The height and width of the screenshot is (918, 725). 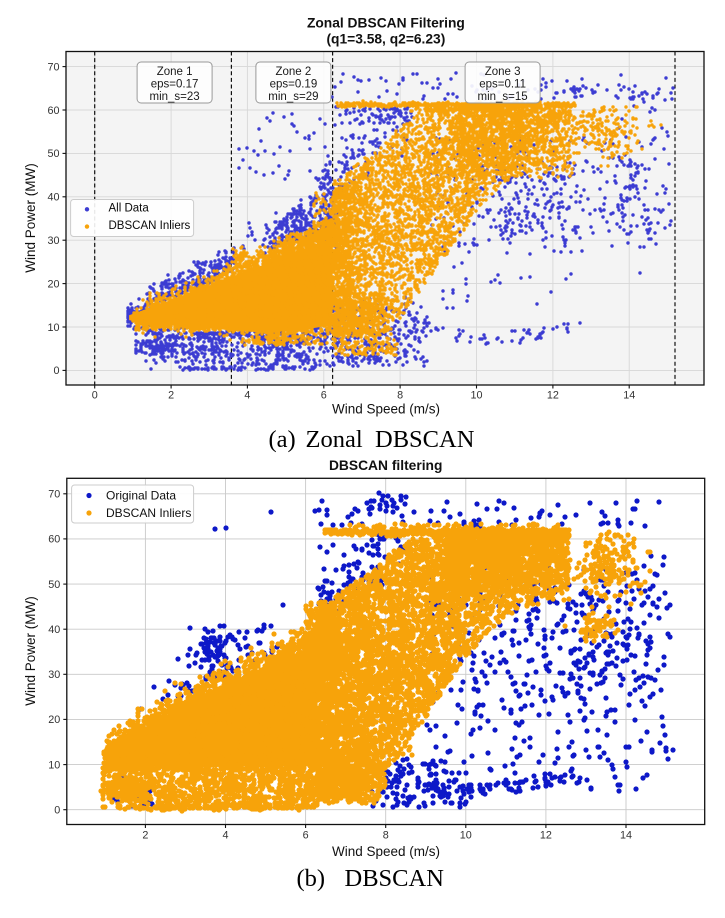 I want to click on svg-text: Original Data, so click(x=141, y=496).